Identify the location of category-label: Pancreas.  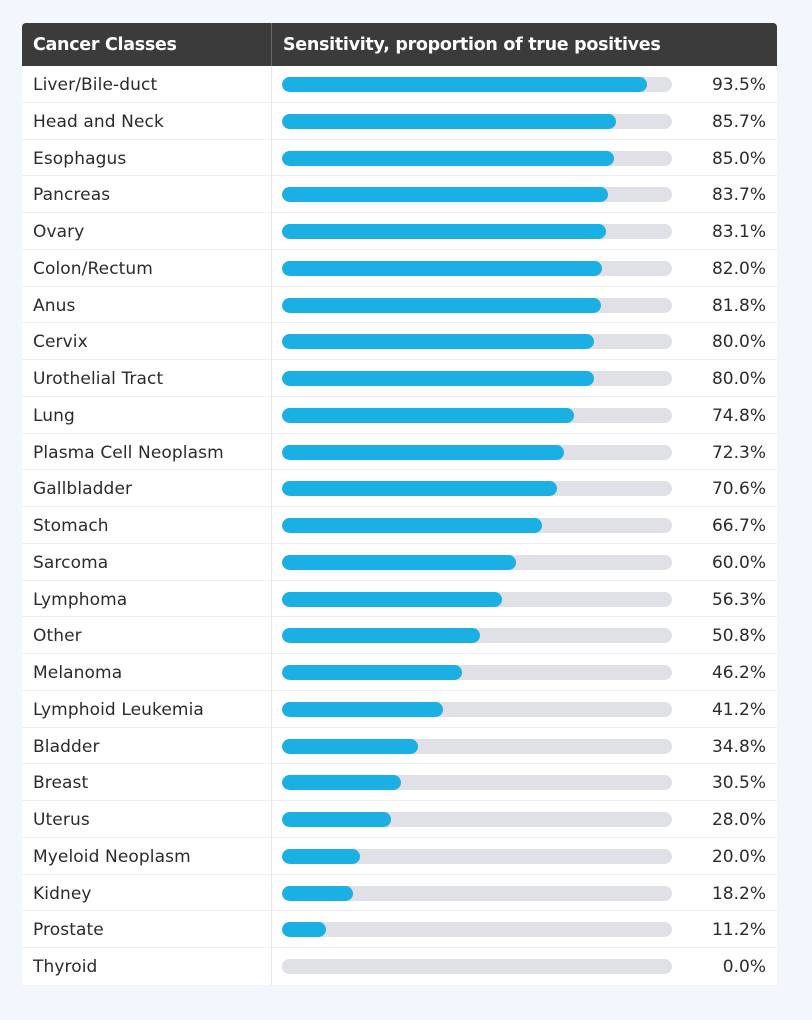
(72, 195).